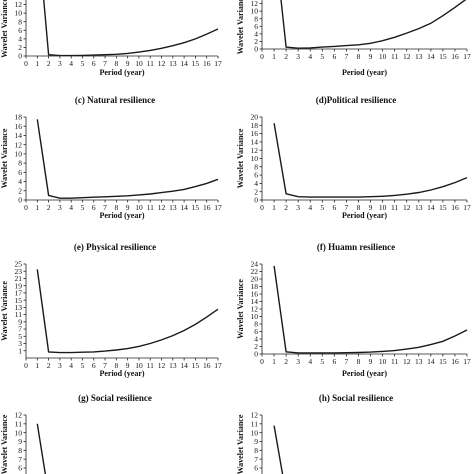 The image size is (474, 474). I want to click on y-tick-label: 23, so click(19, 271).